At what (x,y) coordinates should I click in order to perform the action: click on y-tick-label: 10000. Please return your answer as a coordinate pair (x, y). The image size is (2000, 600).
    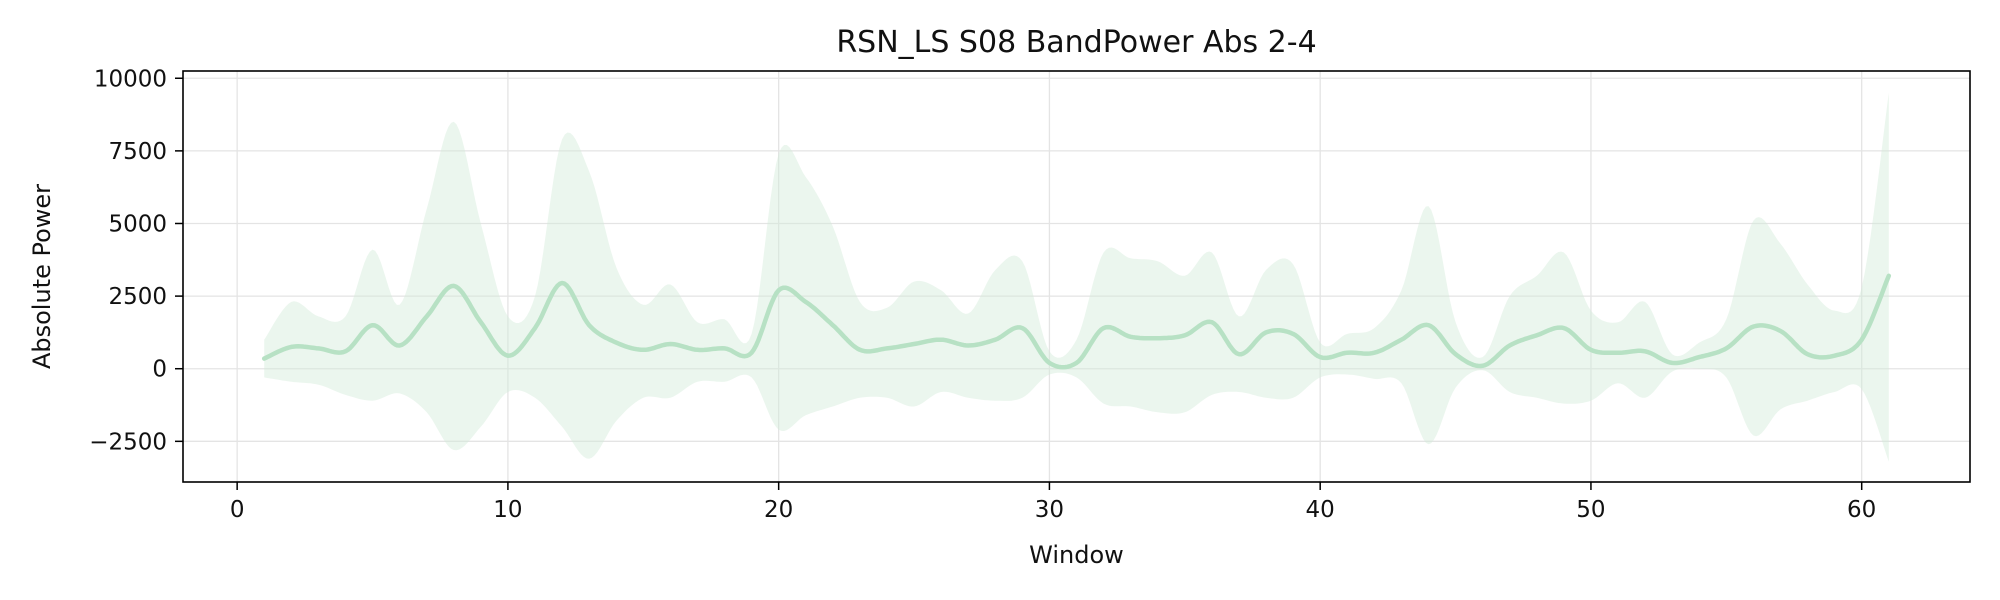
    Looking at the image, I should click on (130, 79).